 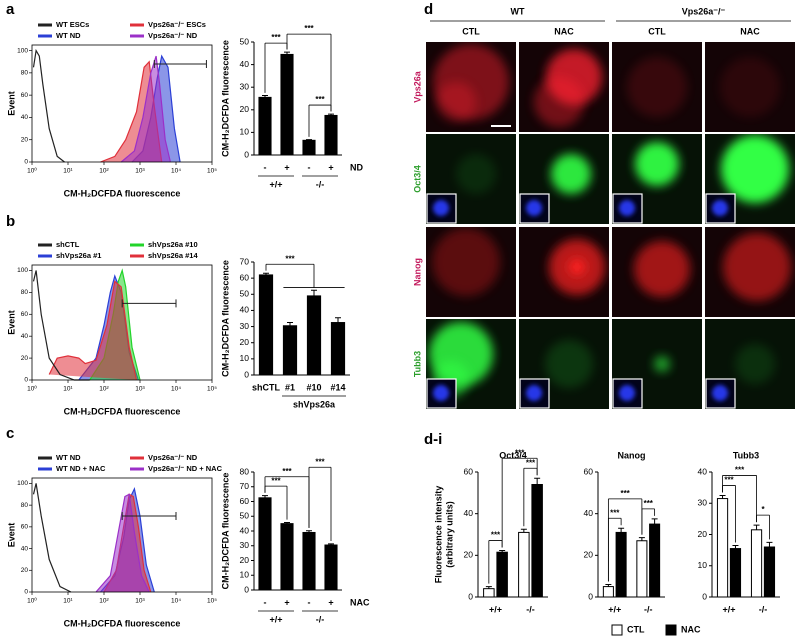 What do you see at coordinates (173, 457) in the screenshot?
I see `legend-label: Vps26a⁻/⁻ ND` at bounding box center [173, 457].